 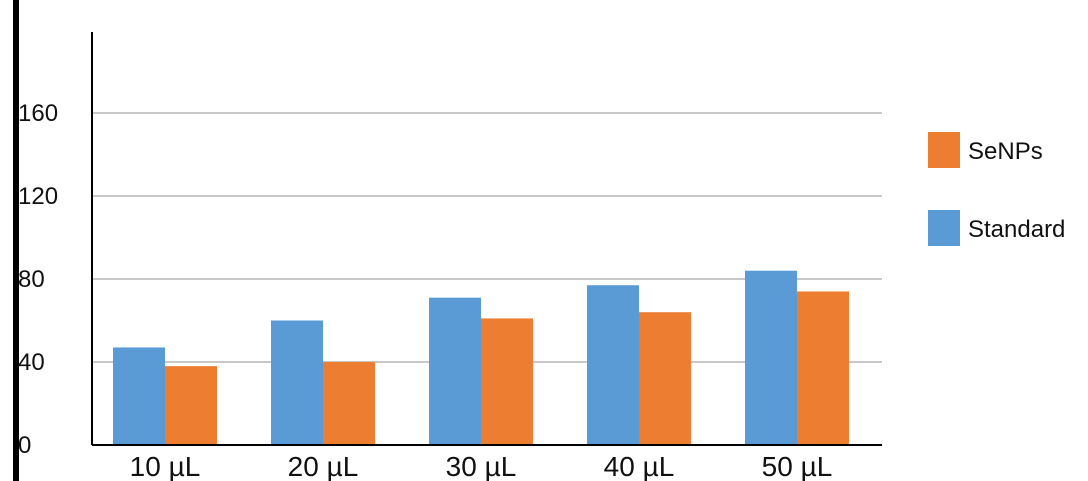 What do you see at coordinates (31, 362) in the screenshot?
I see `y-tick-label: 40` at bounding box center [31, 362].